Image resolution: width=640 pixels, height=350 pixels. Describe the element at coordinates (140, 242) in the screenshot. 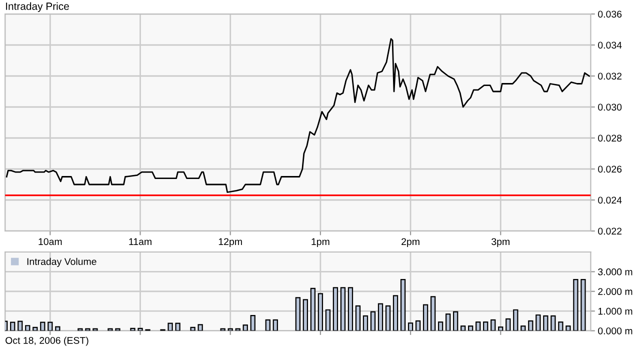

I see `x-tick-label: 11am` at that location.